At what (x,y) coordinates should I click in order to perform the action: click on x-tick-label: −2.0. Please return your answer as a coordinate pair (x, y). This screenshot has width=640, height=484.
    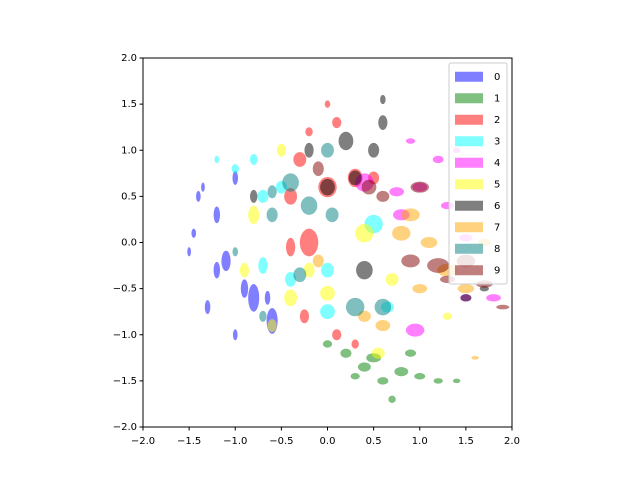
    Looking at the image, I should click on (143, 441).